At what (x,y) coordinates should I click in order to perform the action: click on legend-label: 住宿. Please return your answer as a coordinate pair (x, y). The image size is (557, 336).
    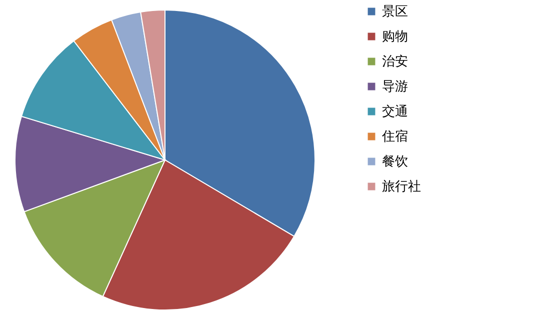
    Looking at the image, I should click on (394, 136).